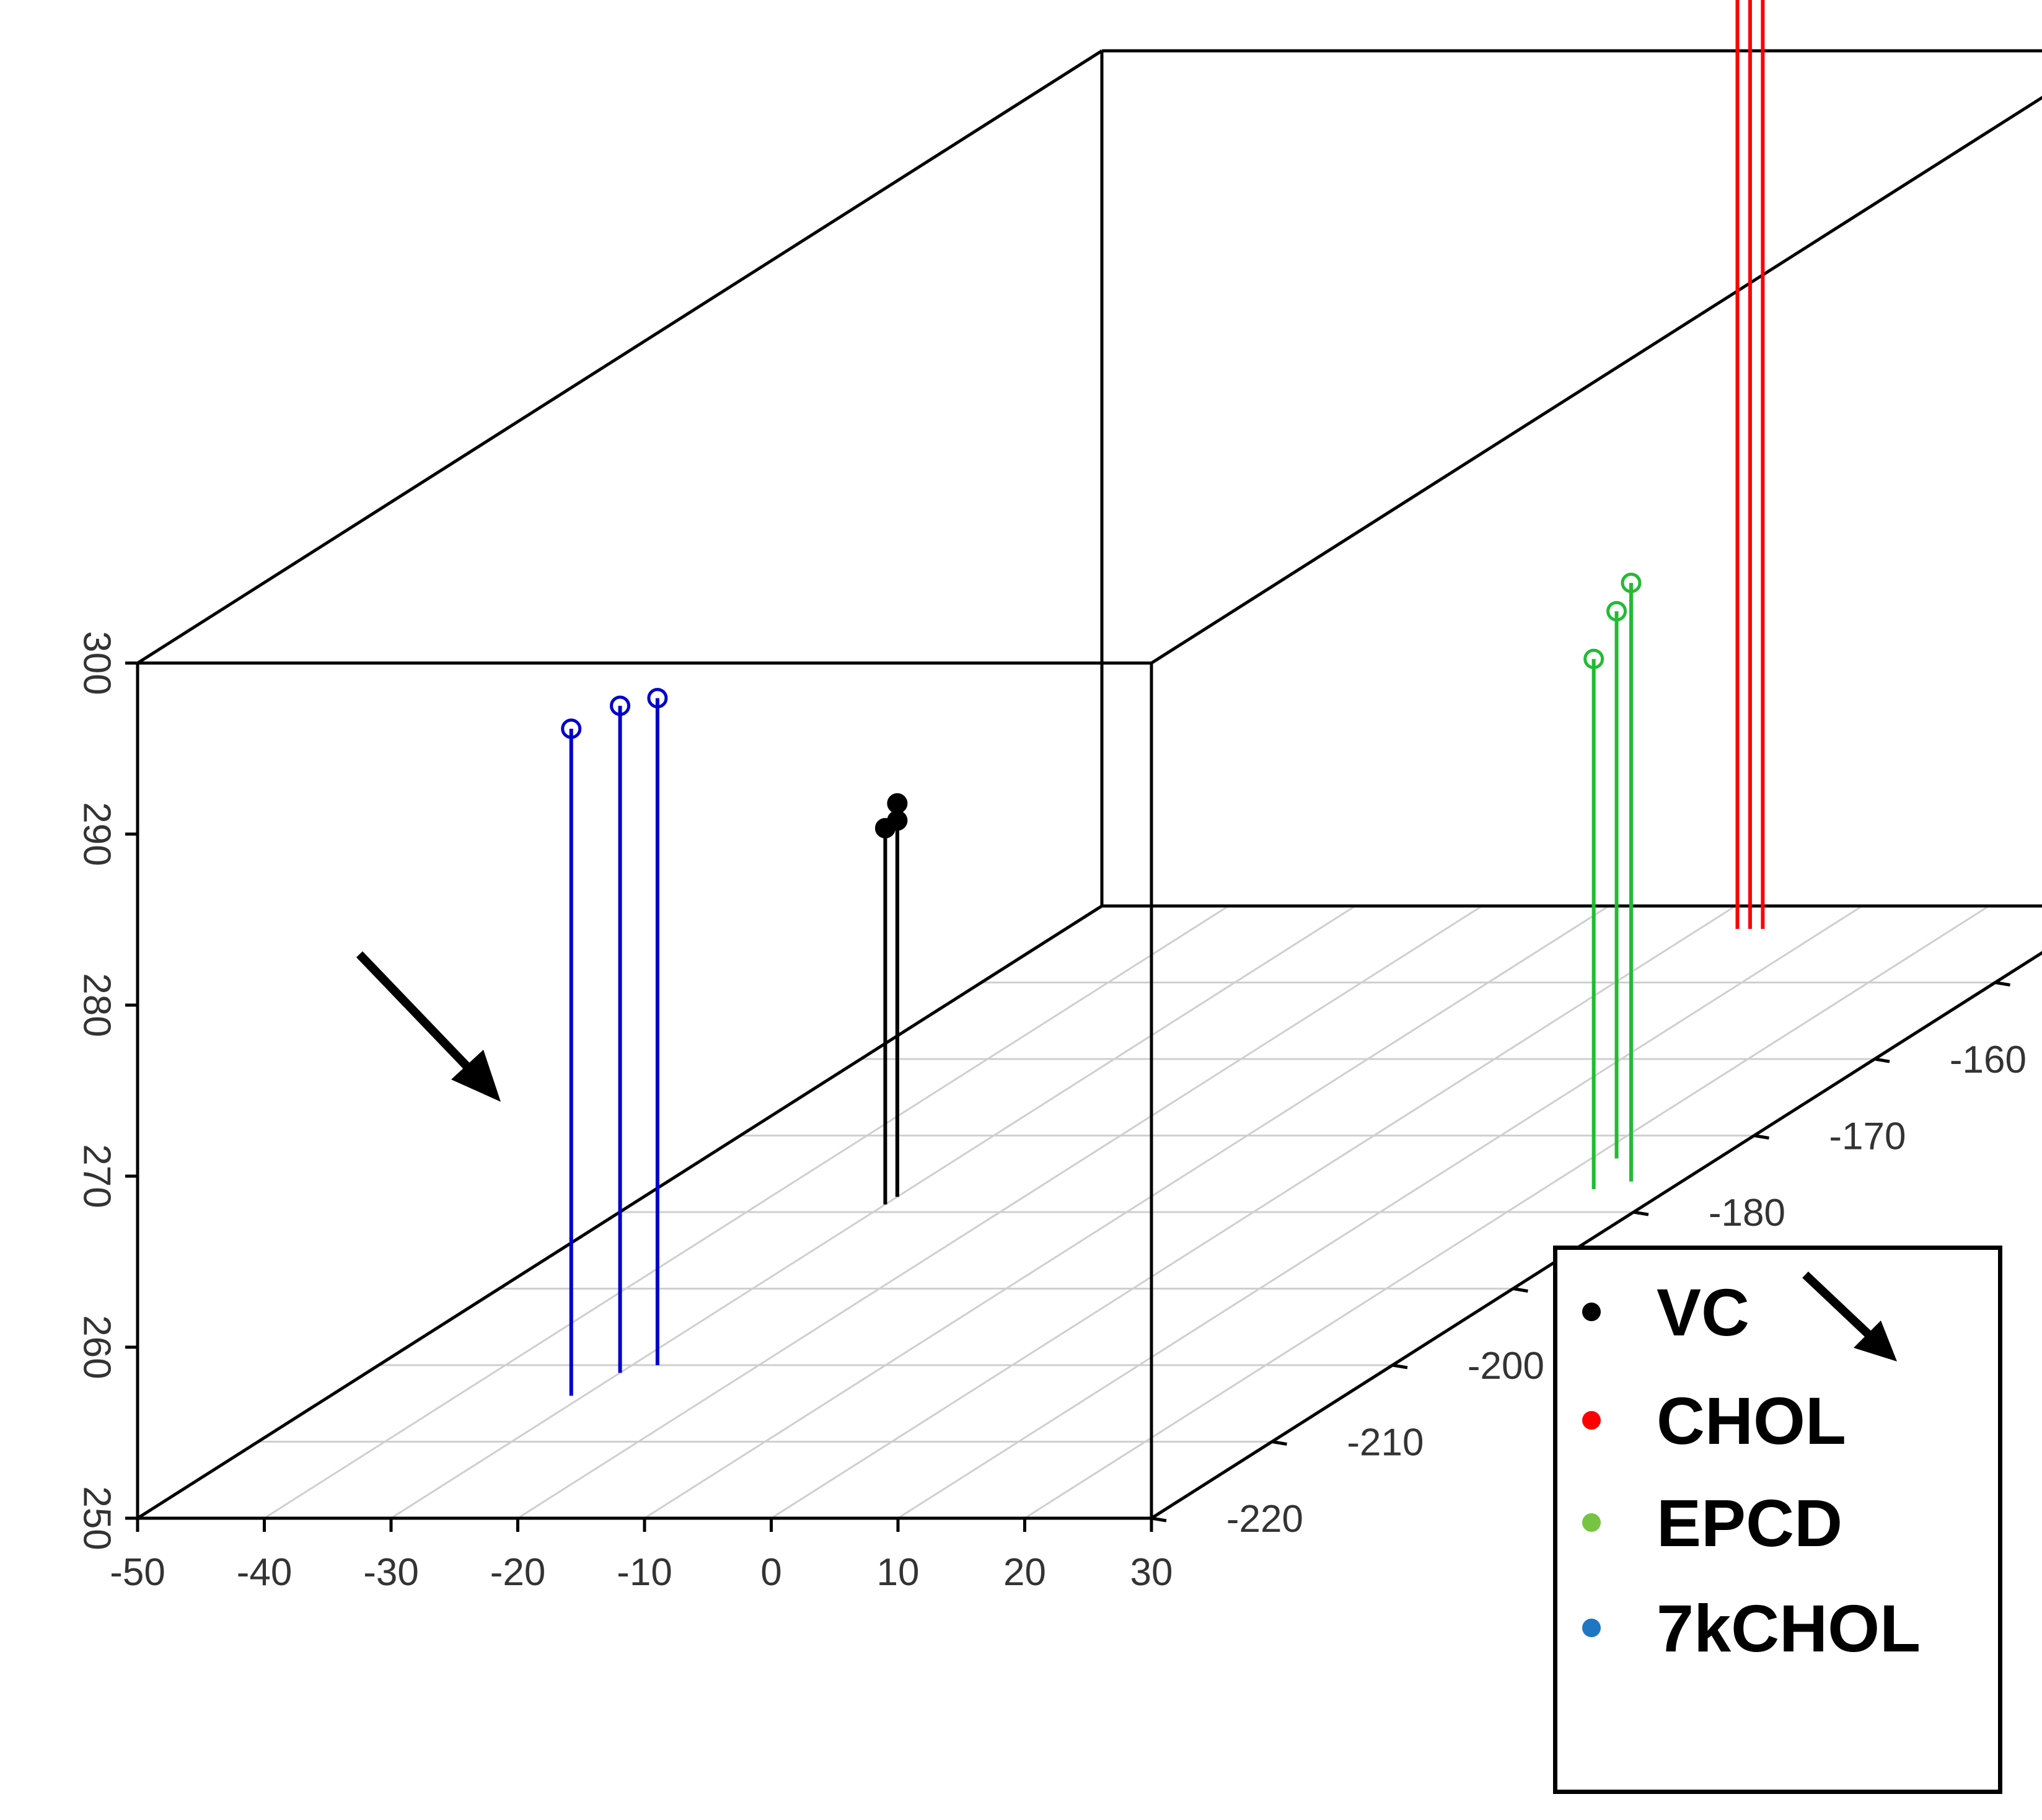 The image size is (2042, 1820). I want to click on annotations, so click(428, 1026).